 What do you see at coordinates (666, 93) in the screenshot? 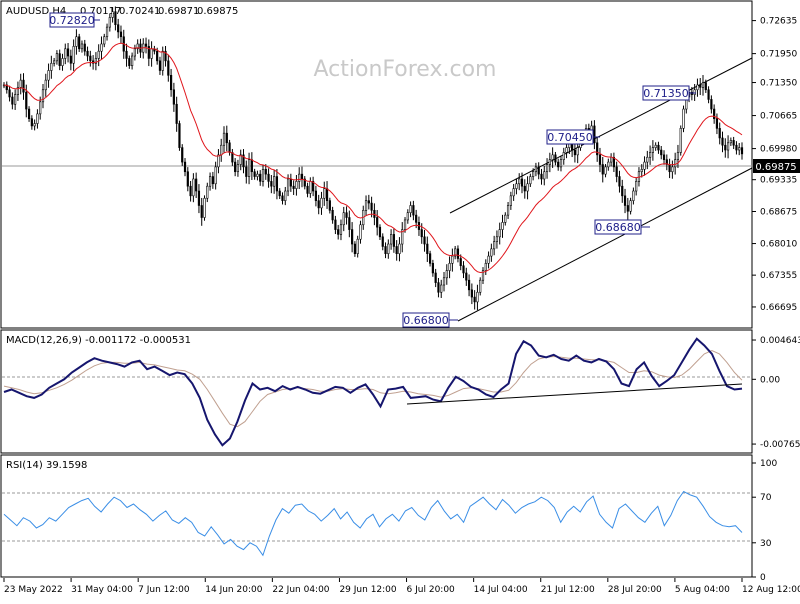
I see `svg-text: 0.71350` at bounding box center [666, 93].